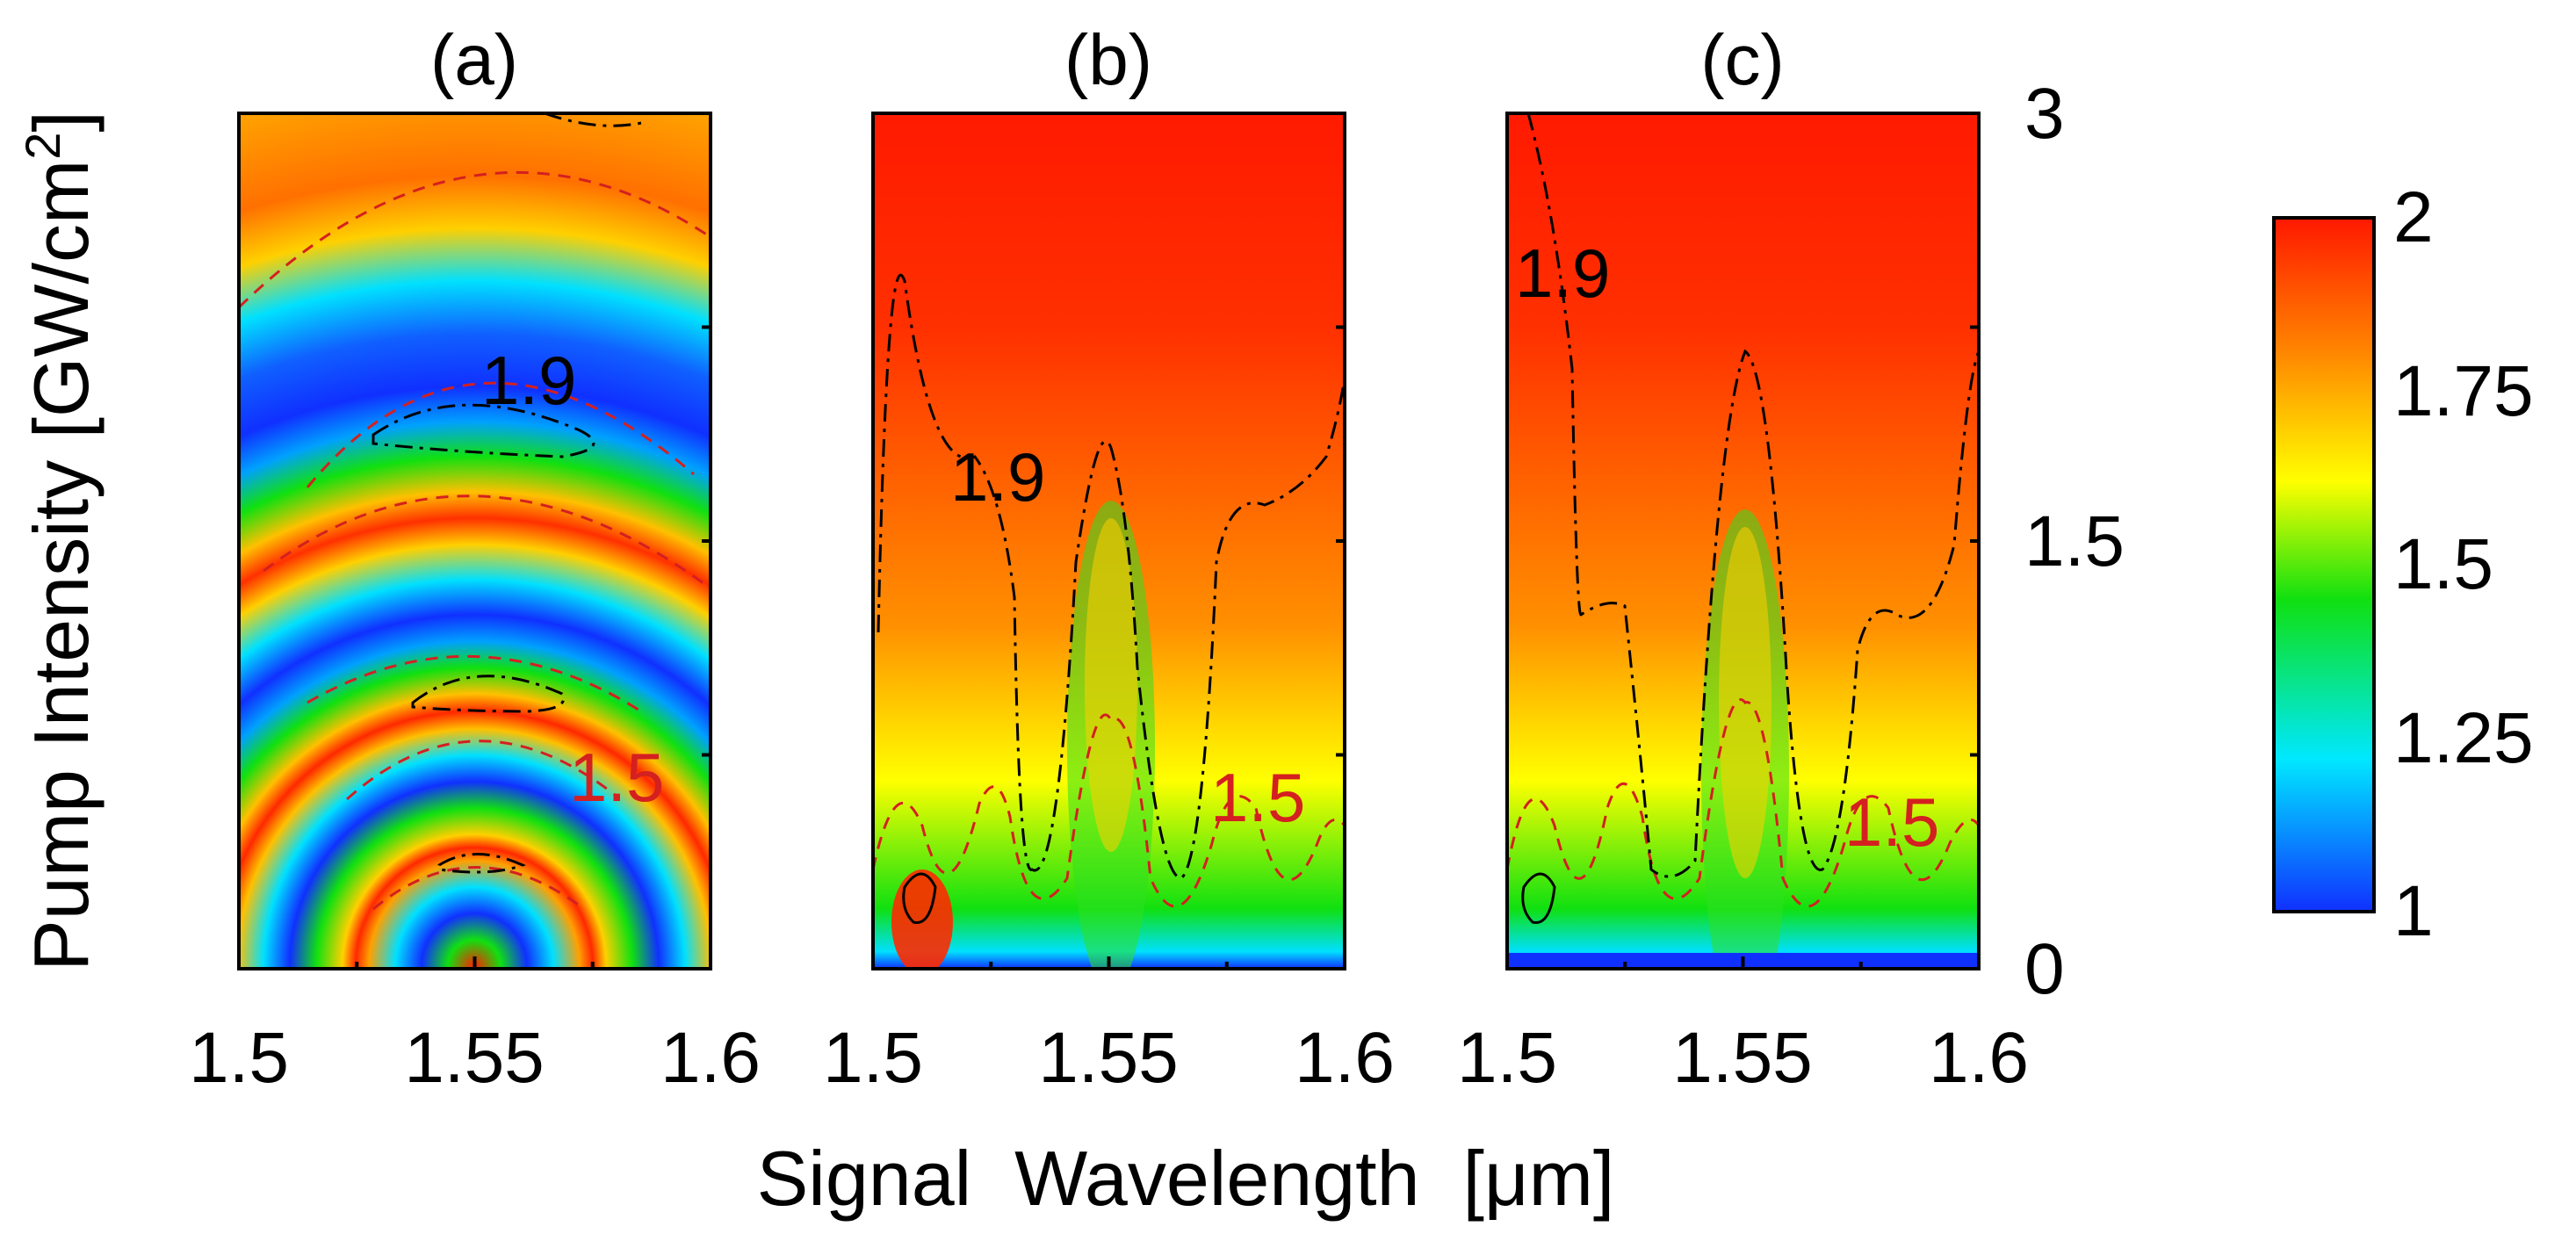 The height and width of the screenshot is (1241, 2576). Describe the element at coordinates (1742, 60) in the screenshot. I see `panel-c-title: (c)` at that location.